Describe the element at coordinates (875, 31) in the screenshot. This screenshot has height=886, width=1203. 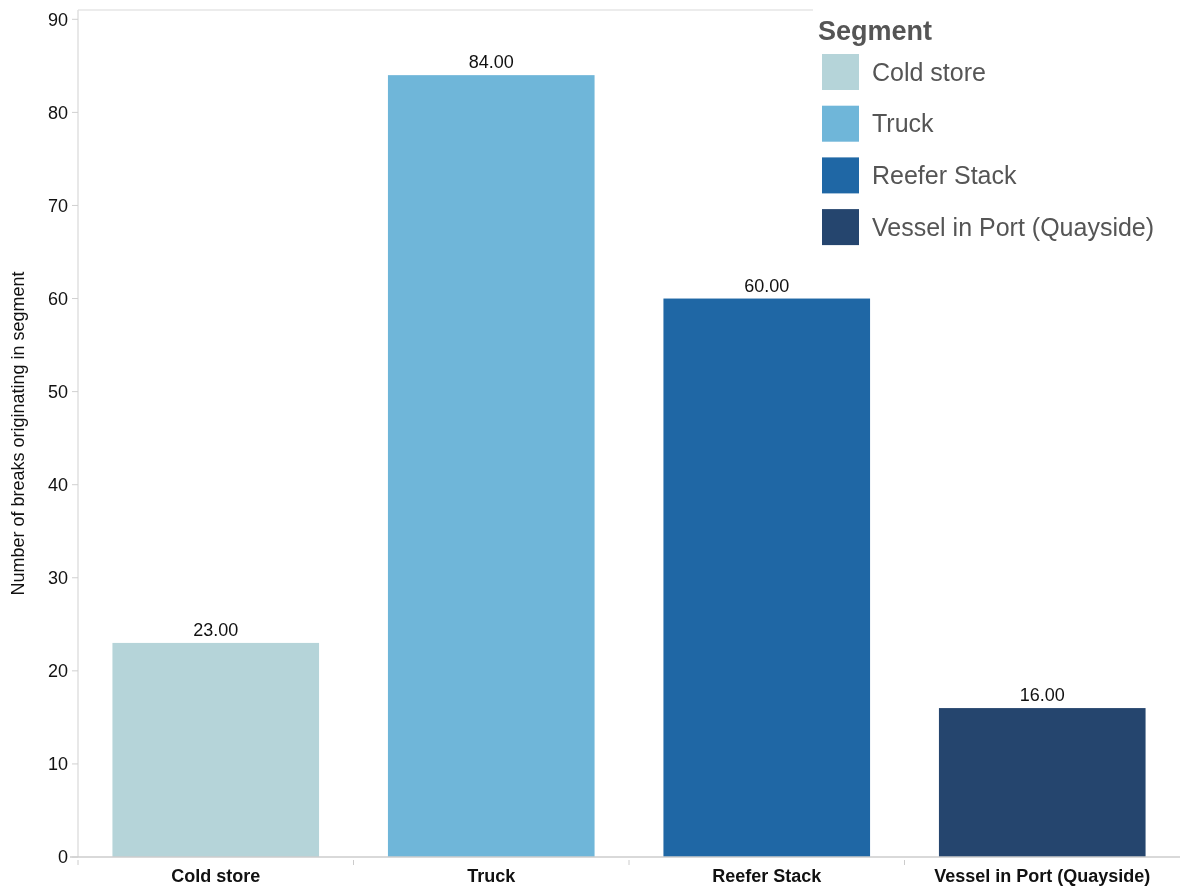
I see `legend-title: Segment` at that location.